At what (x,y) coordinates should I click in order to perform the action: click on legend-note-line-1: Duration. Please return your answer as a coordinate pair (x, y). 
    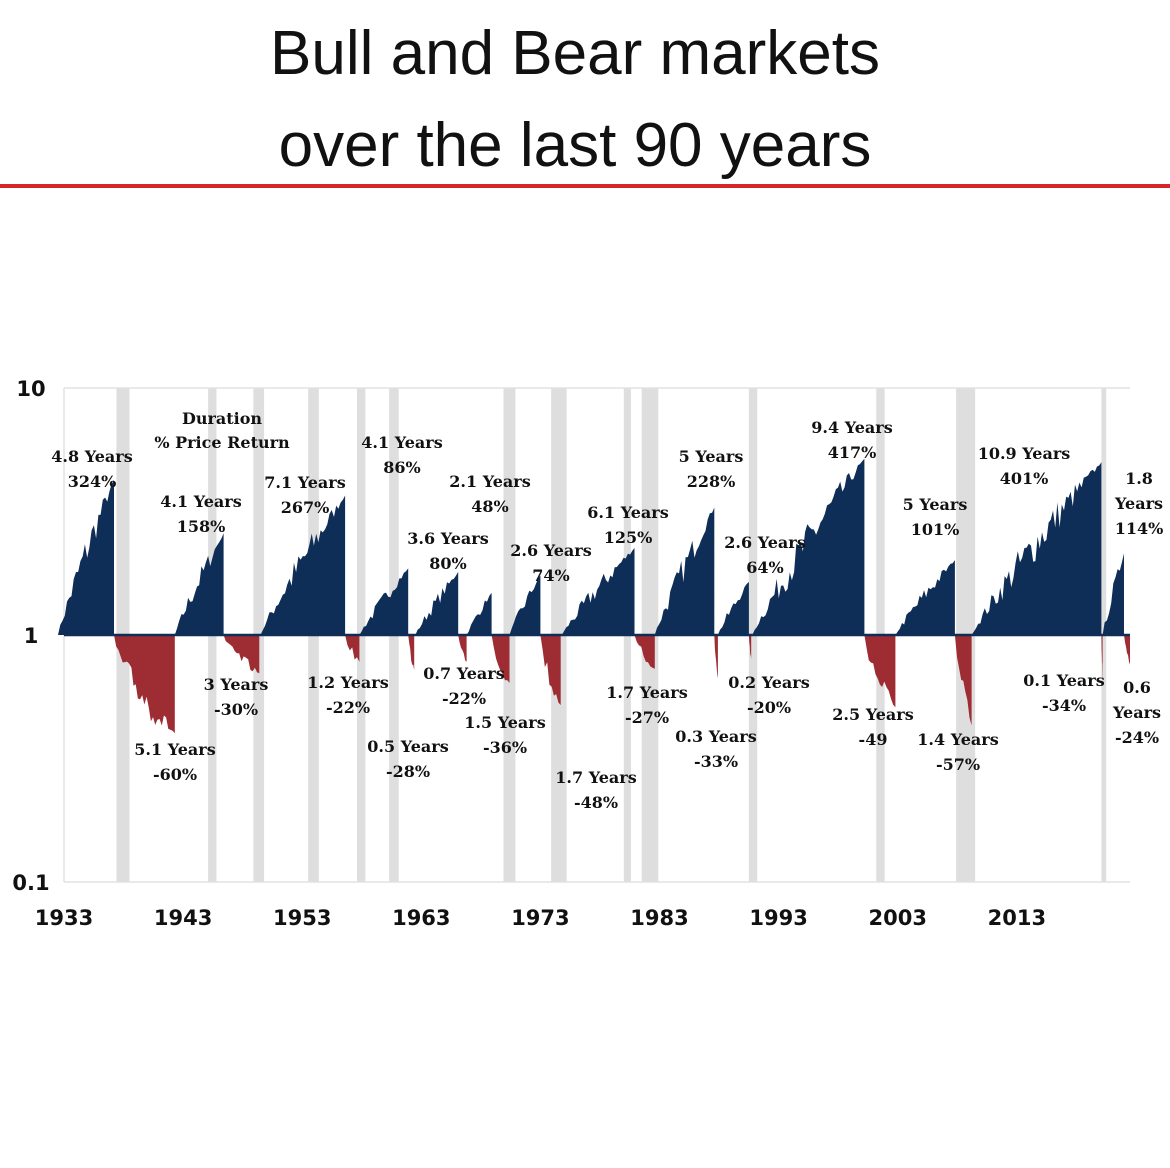
    Looking at the image, I should click on (222, 418).